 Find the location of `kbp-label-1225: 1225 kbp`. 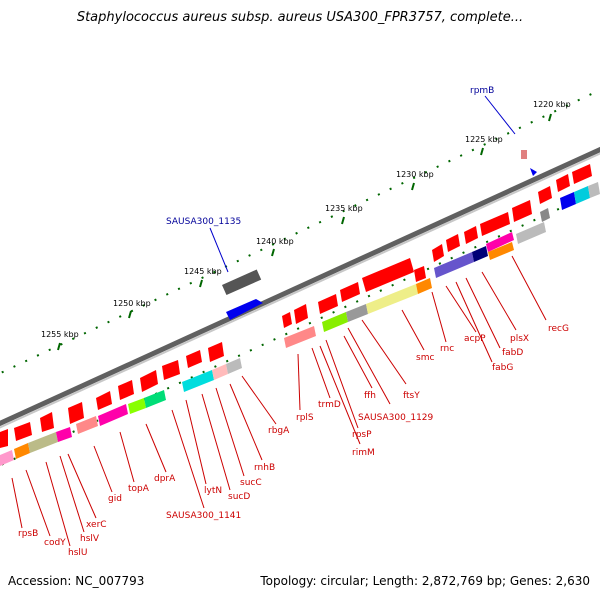

kbp-label-1225: 1225 kbp is located at coordinates (484, 139).